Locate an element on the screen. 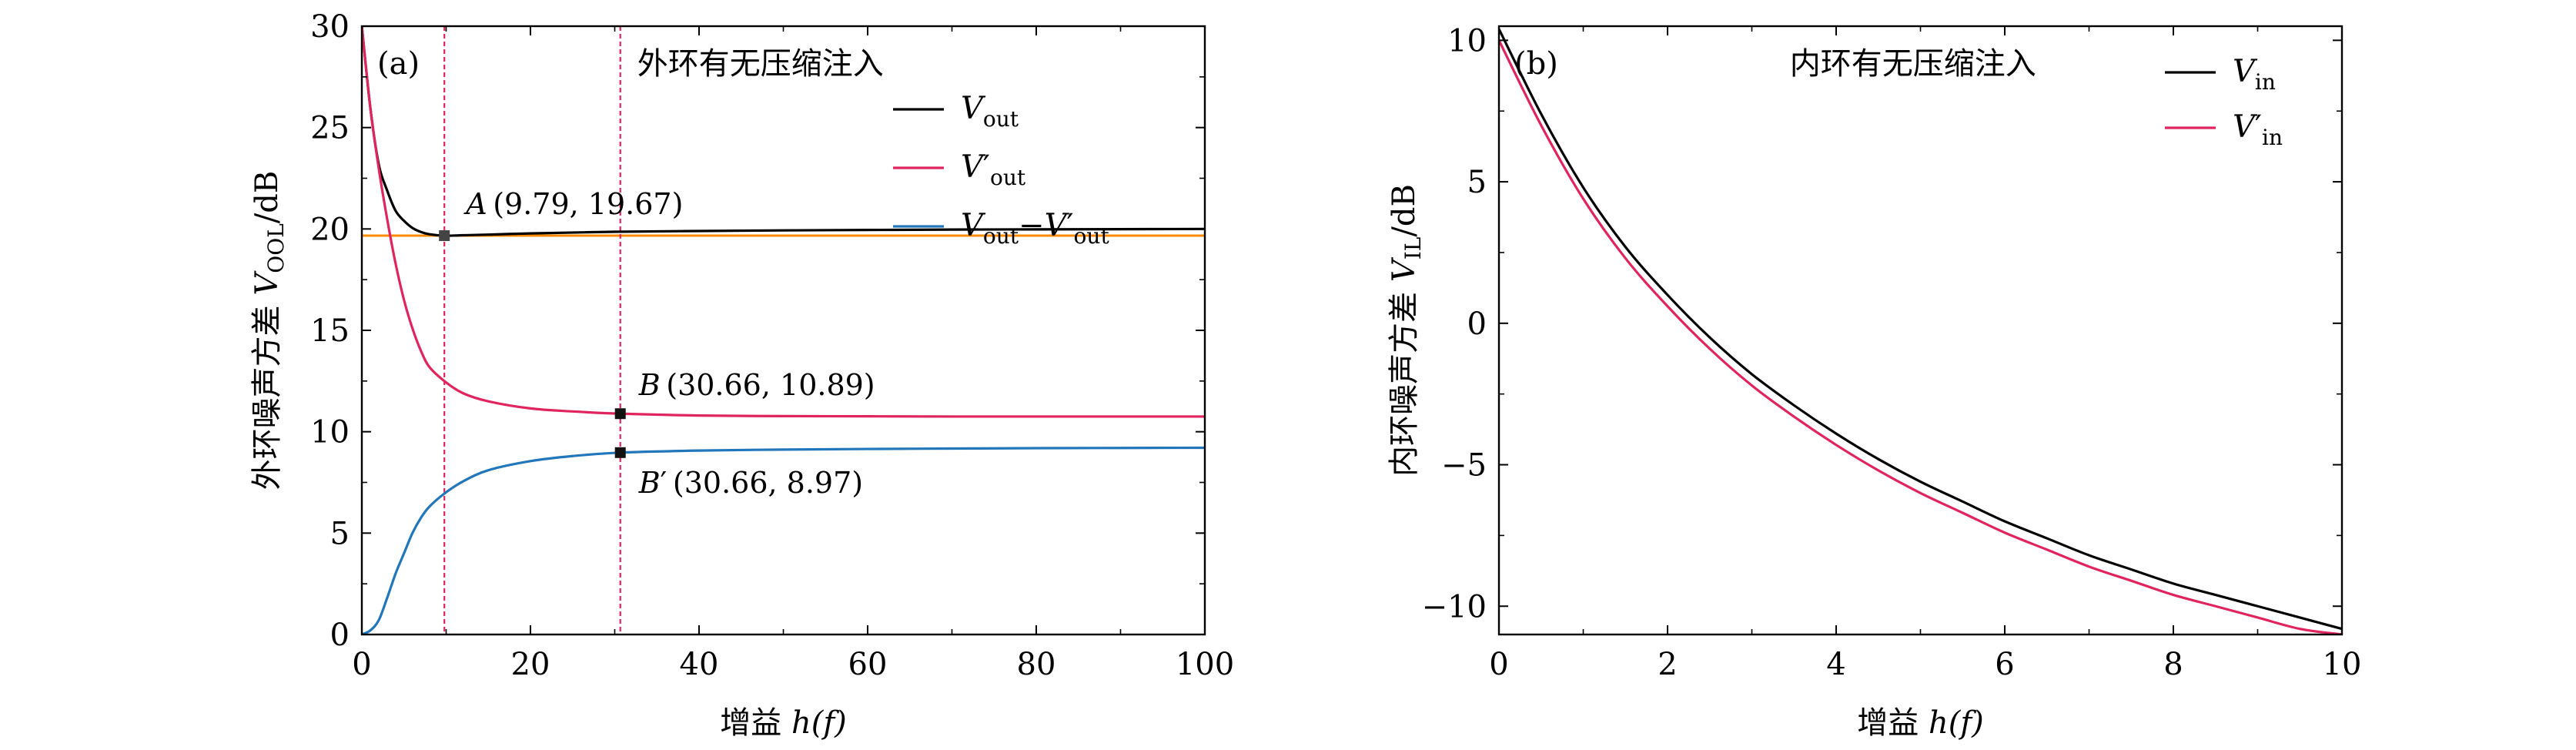 The height and width of the screenshot is (750, 2576). legend-minus-prime: ′ is located at coordinates (1069, 225).